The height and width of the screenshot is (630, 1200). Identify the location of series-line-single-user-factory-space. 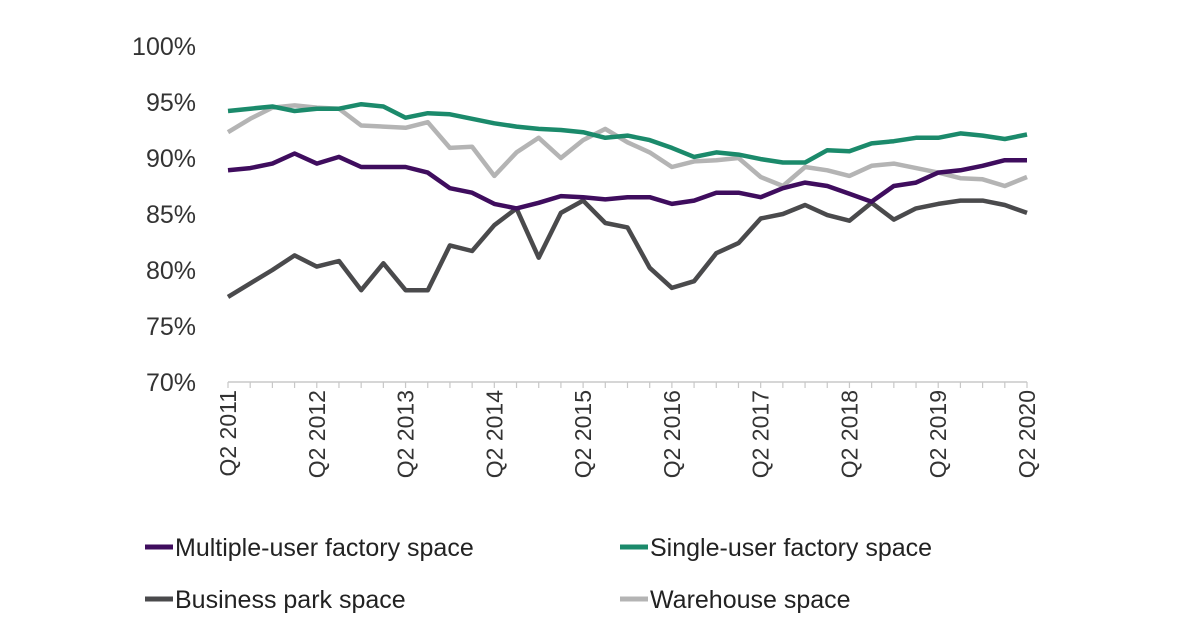
(627, 133).